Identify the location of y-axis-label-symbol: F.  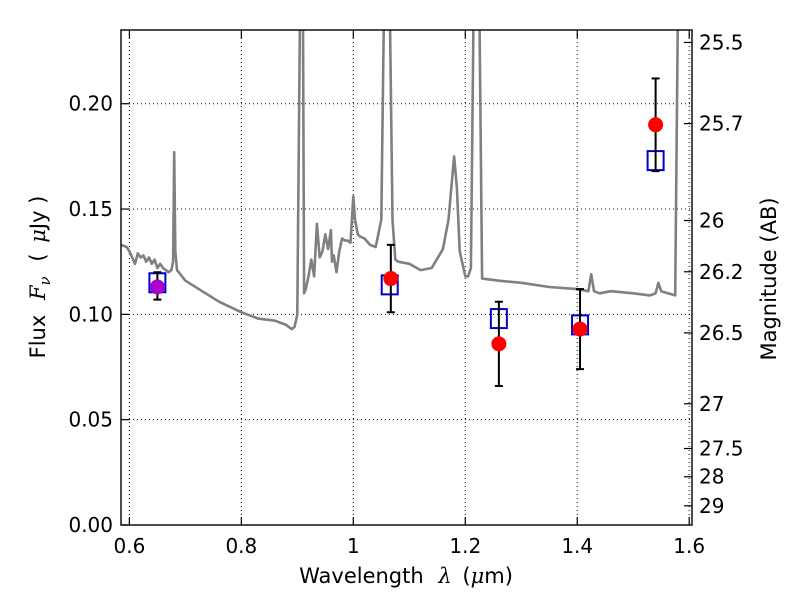
(38, 292).